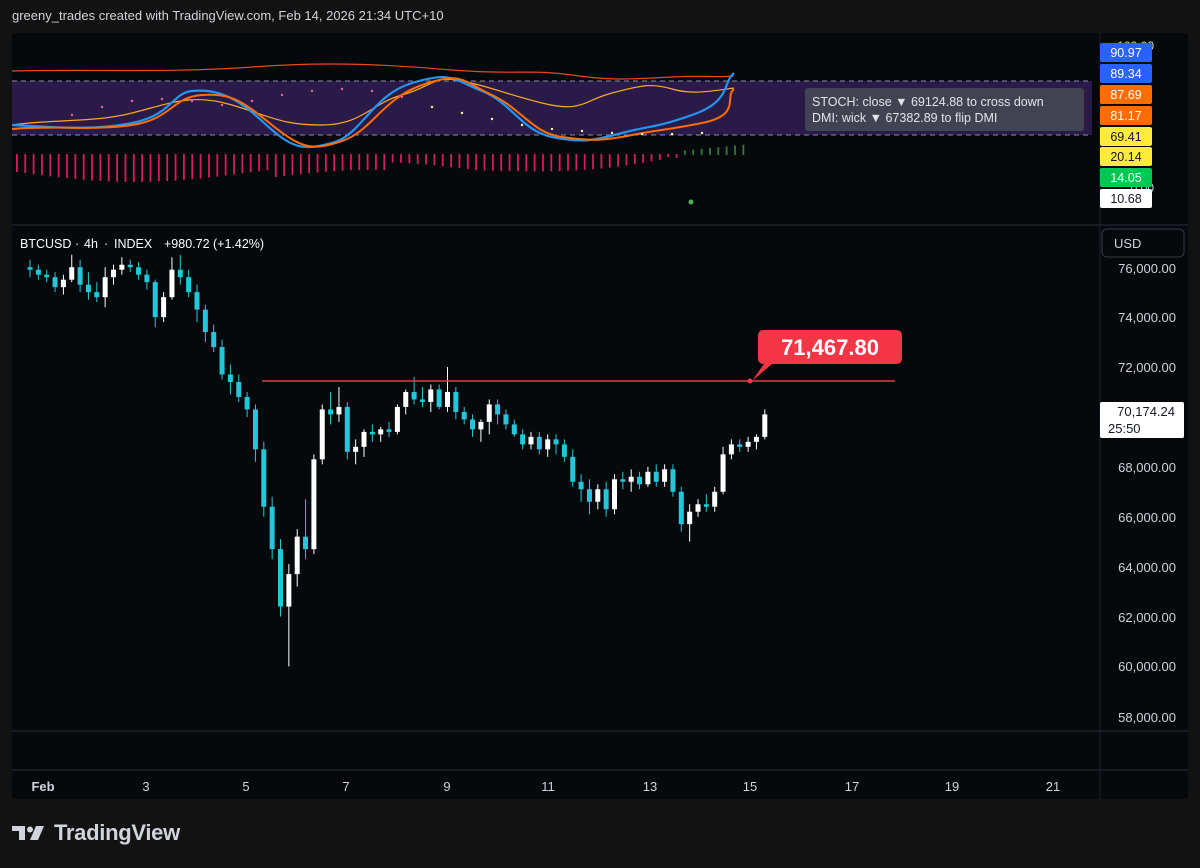  What do you see at coordinates (545, 786) in the screenshot?
I see `time-axis: Feb 3 5 7 9 11 13 15 17 19 21` at bounding box center [545, 786].